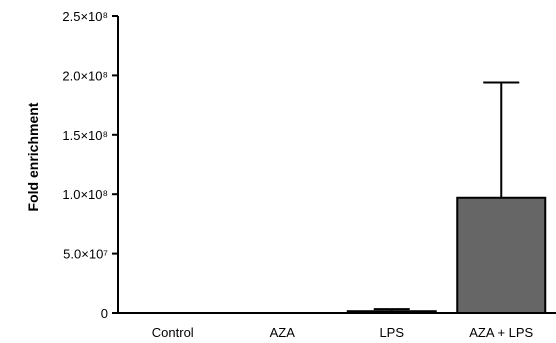  What do you see at coordinates (33, 156) in the screenshot?
I see `y-axis-label: Fold enrichment` at bounding box center [33, 156].